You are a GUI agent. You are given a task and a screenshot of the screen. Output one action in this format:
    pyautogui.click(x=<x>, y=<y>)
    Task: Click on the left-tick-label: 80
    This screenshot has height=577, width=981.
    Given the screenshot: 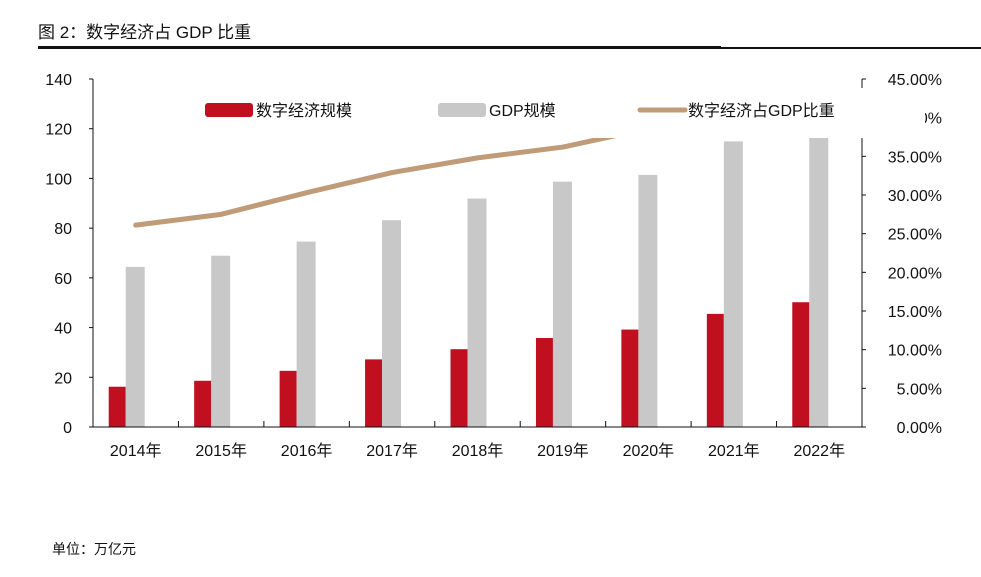 What is the action you would take?
    pyautogui.click(x=63, y=229)
    